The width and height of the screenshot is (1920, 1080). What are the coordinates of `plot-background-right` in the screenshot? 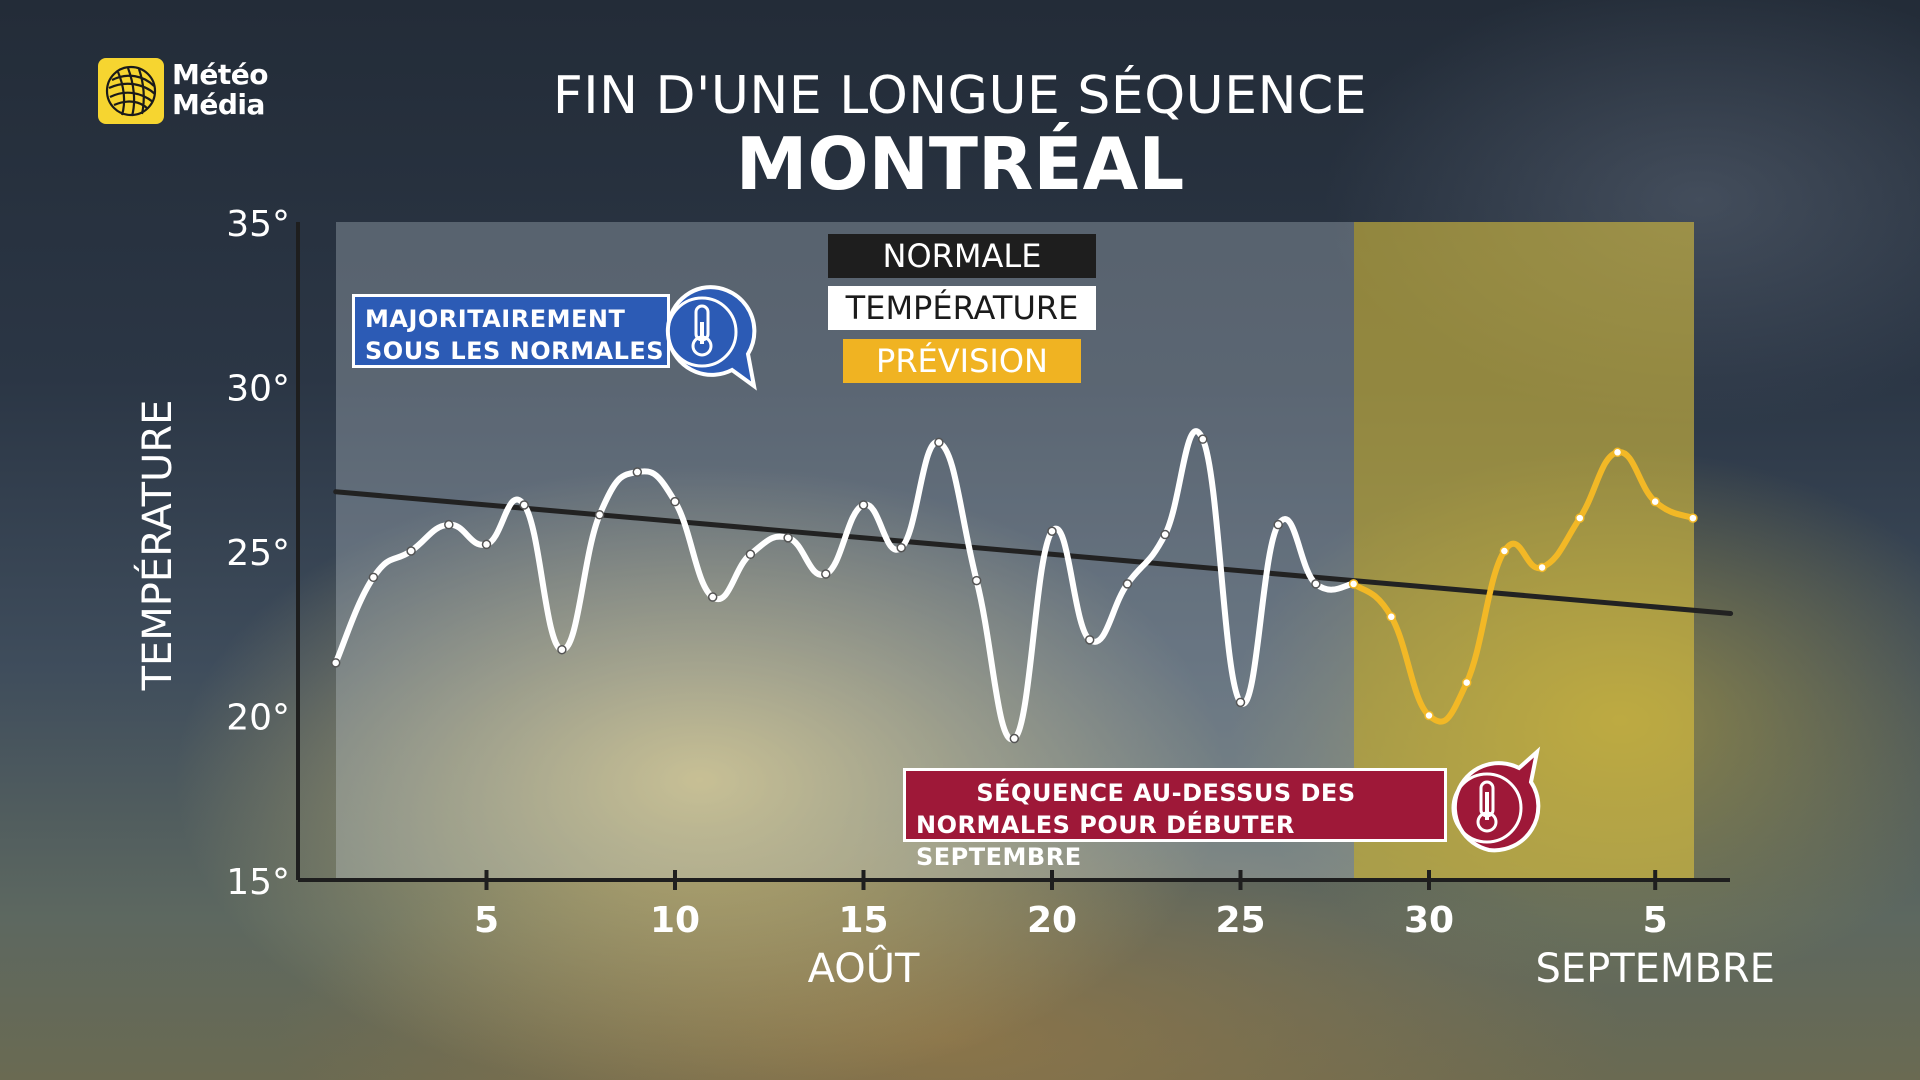 It's located at (1524, 372).